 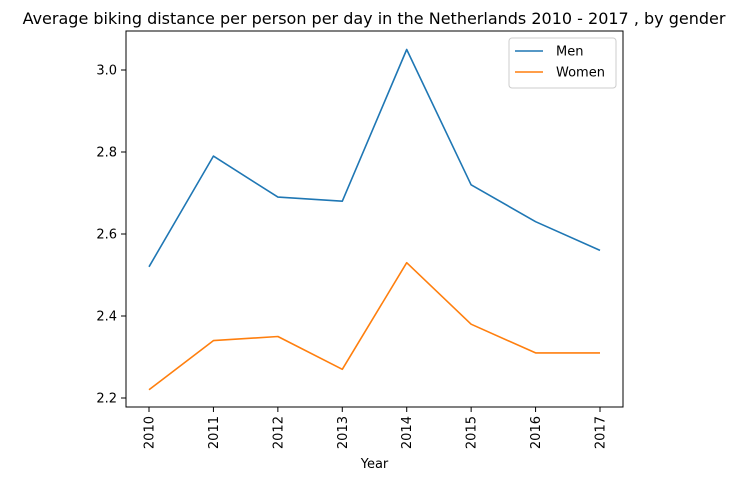 What do you see at coordinates (278, 432) in the screenshot?
I see `x-tick-label: 2012` at bounding box center [278, 432].